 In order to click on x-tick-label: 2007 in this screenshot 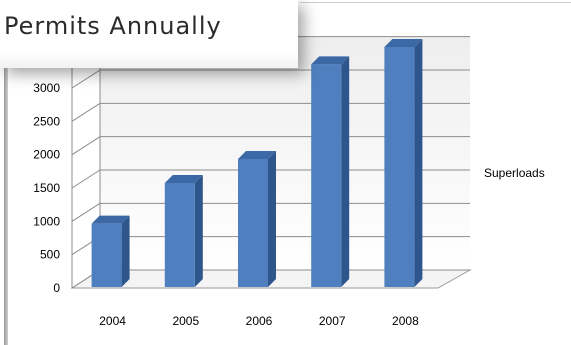, I will do `click(332, 321)`.